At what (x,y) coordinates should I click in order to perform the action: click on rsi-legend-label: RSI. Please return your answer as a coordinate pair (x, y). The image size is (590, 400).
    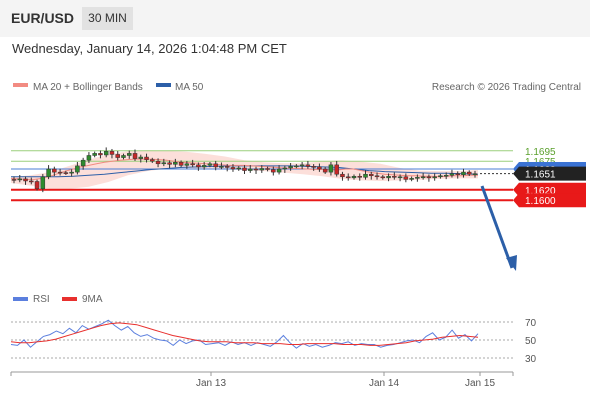
    Looking at the image, I should click on (41, 299).